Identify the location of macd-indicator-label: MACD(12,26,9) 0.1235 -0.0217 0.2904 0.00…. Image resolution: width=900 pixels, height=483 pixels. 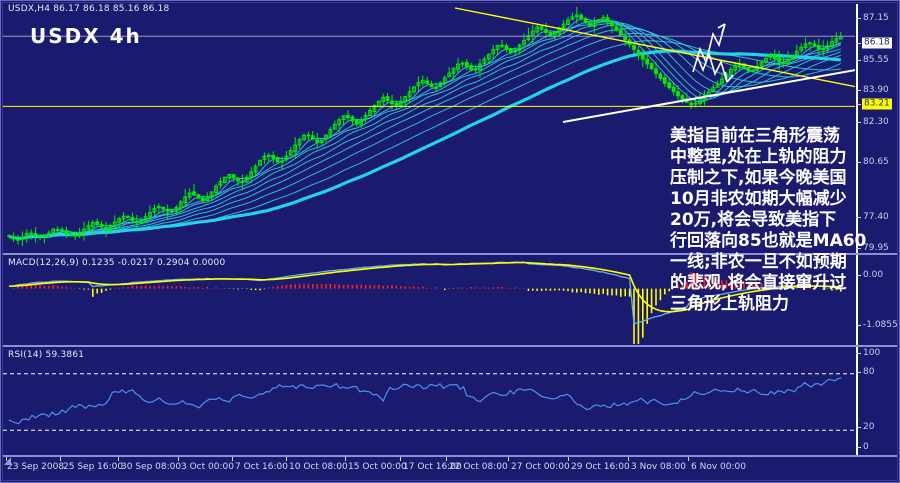
(117, 263).